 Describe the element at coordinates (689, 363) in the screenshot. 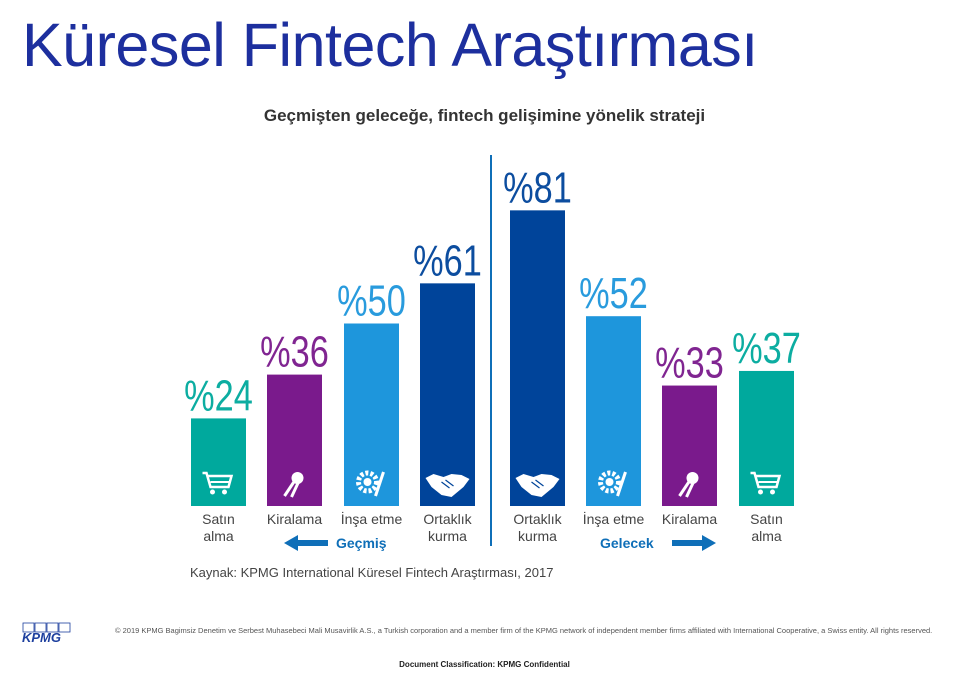

I see `value-label: %33` at that location.